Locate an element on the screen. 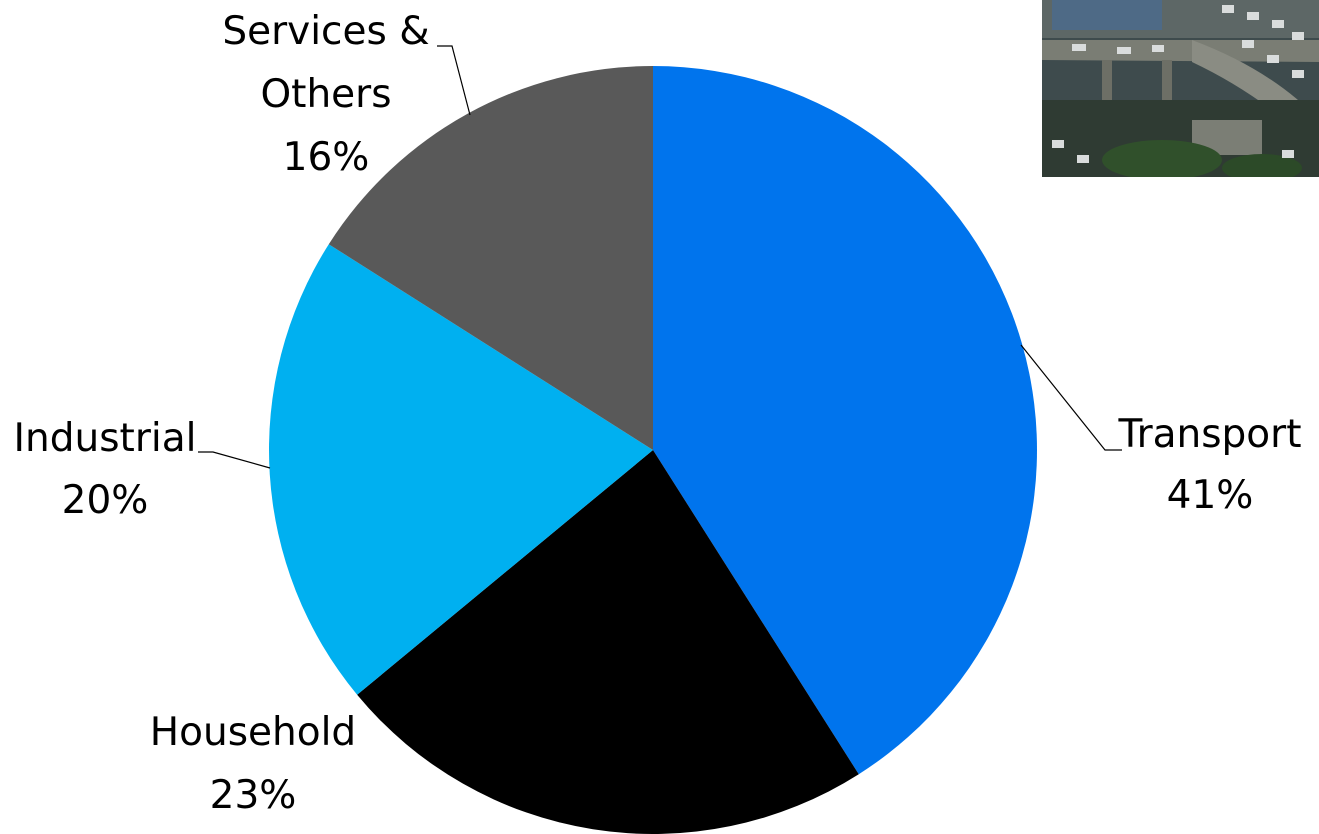 Image resolution: width=1319 pixels, height=834 pixels. traffic-photo-illustration is located at coordinates (1180, 88).